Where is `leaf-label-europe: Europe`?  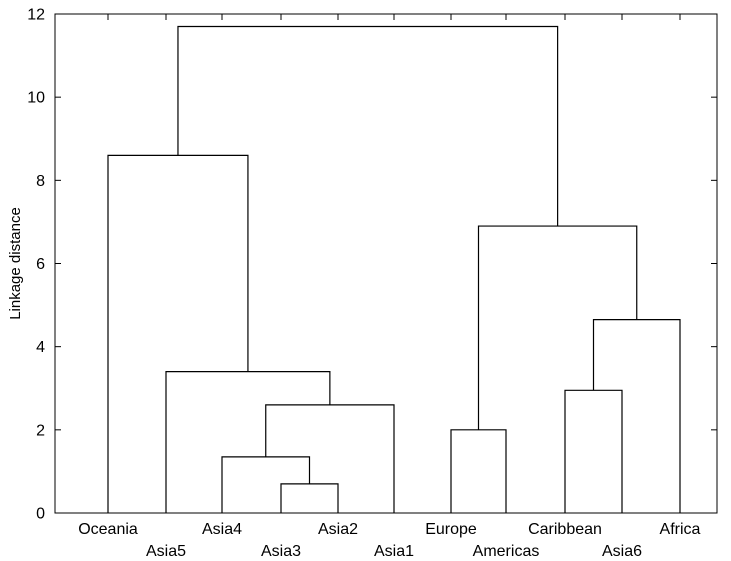 leaf-label-europe: Europe is located at coordinates (451, 529).